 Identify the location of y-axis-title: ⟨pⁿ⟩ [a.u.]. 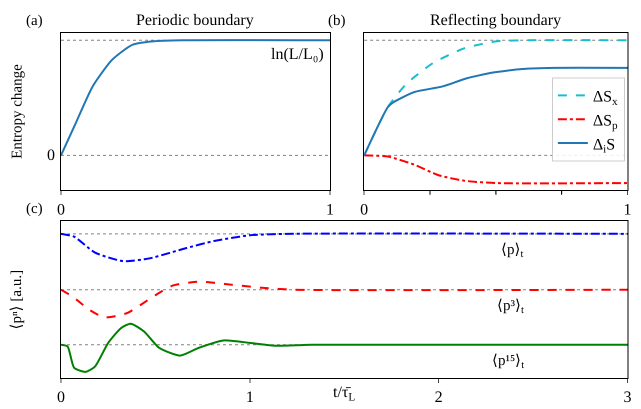
(16, 300).